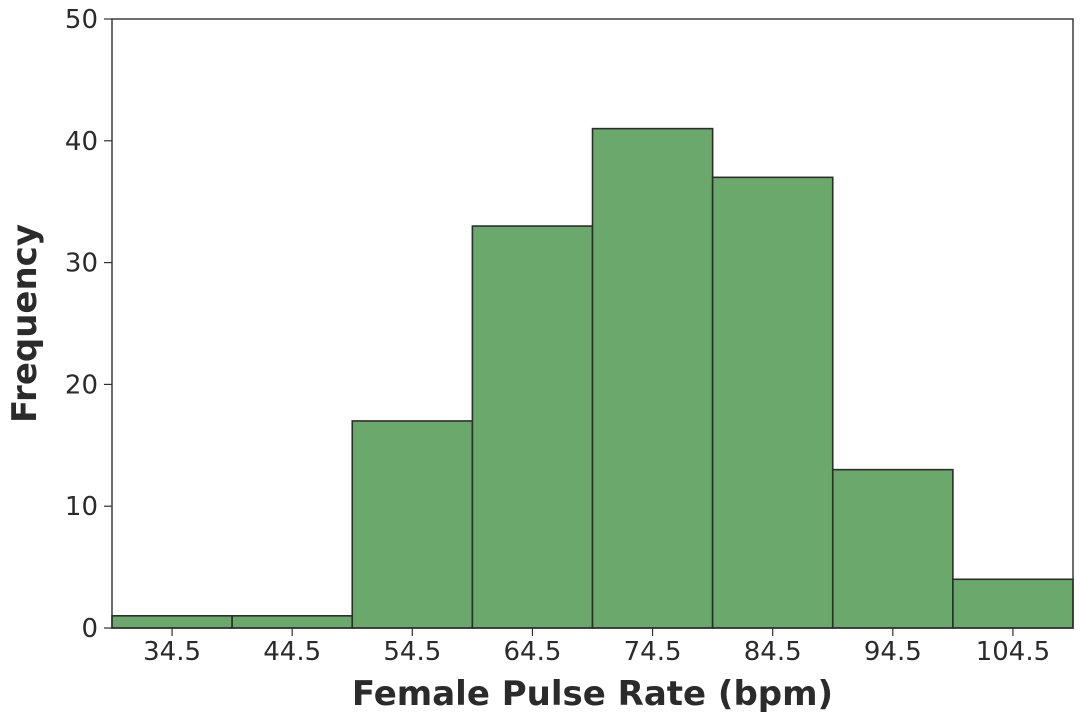 The width and height of the screenshot is (1080, 713). I want to click on bar-54.5, so click(412, 524).